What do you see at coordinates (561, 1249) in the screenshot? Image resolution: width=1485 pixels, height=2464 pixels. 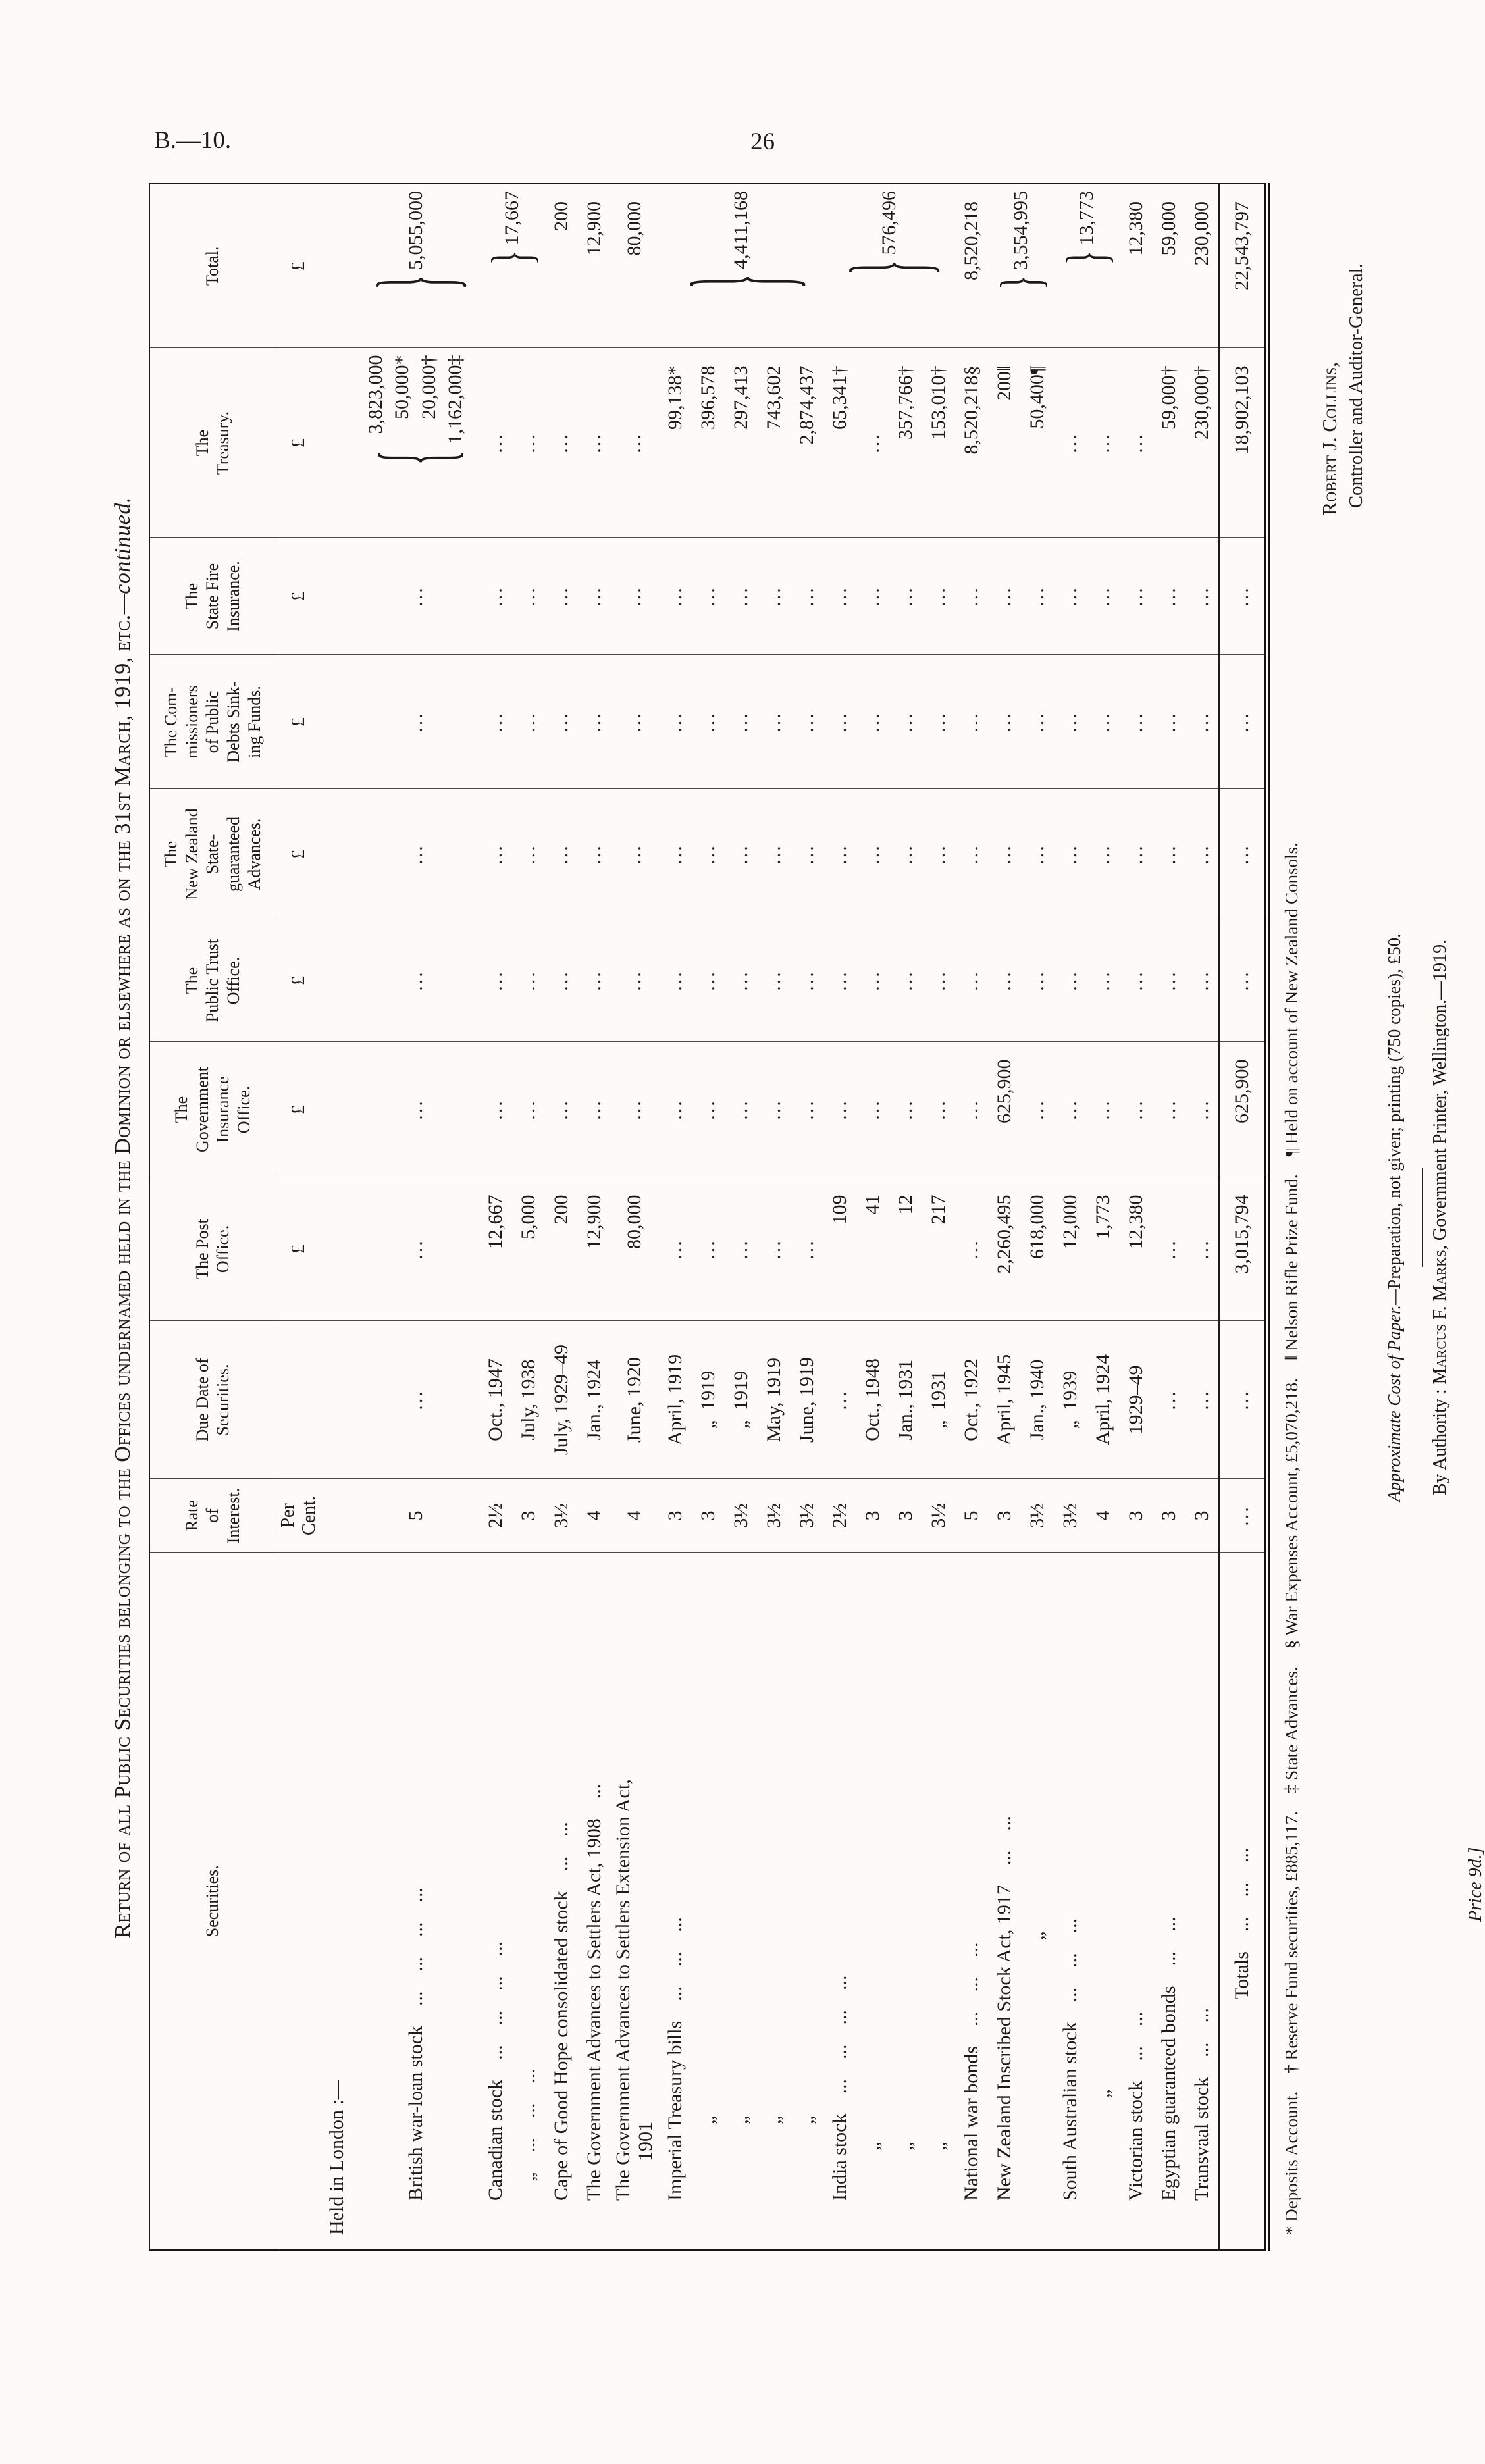 I see `po-cell: 200` at bounding box center [561, 1249].